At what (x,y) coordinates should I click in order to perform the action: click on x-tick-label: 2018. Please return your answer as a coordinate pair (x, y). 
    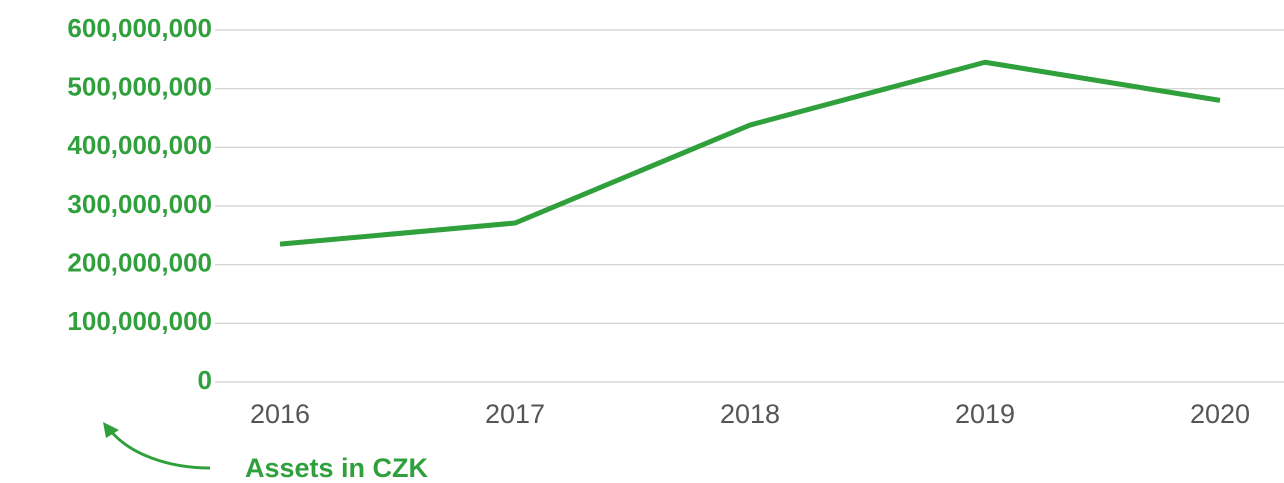
    Looking at the image, I should click on (750, 414).